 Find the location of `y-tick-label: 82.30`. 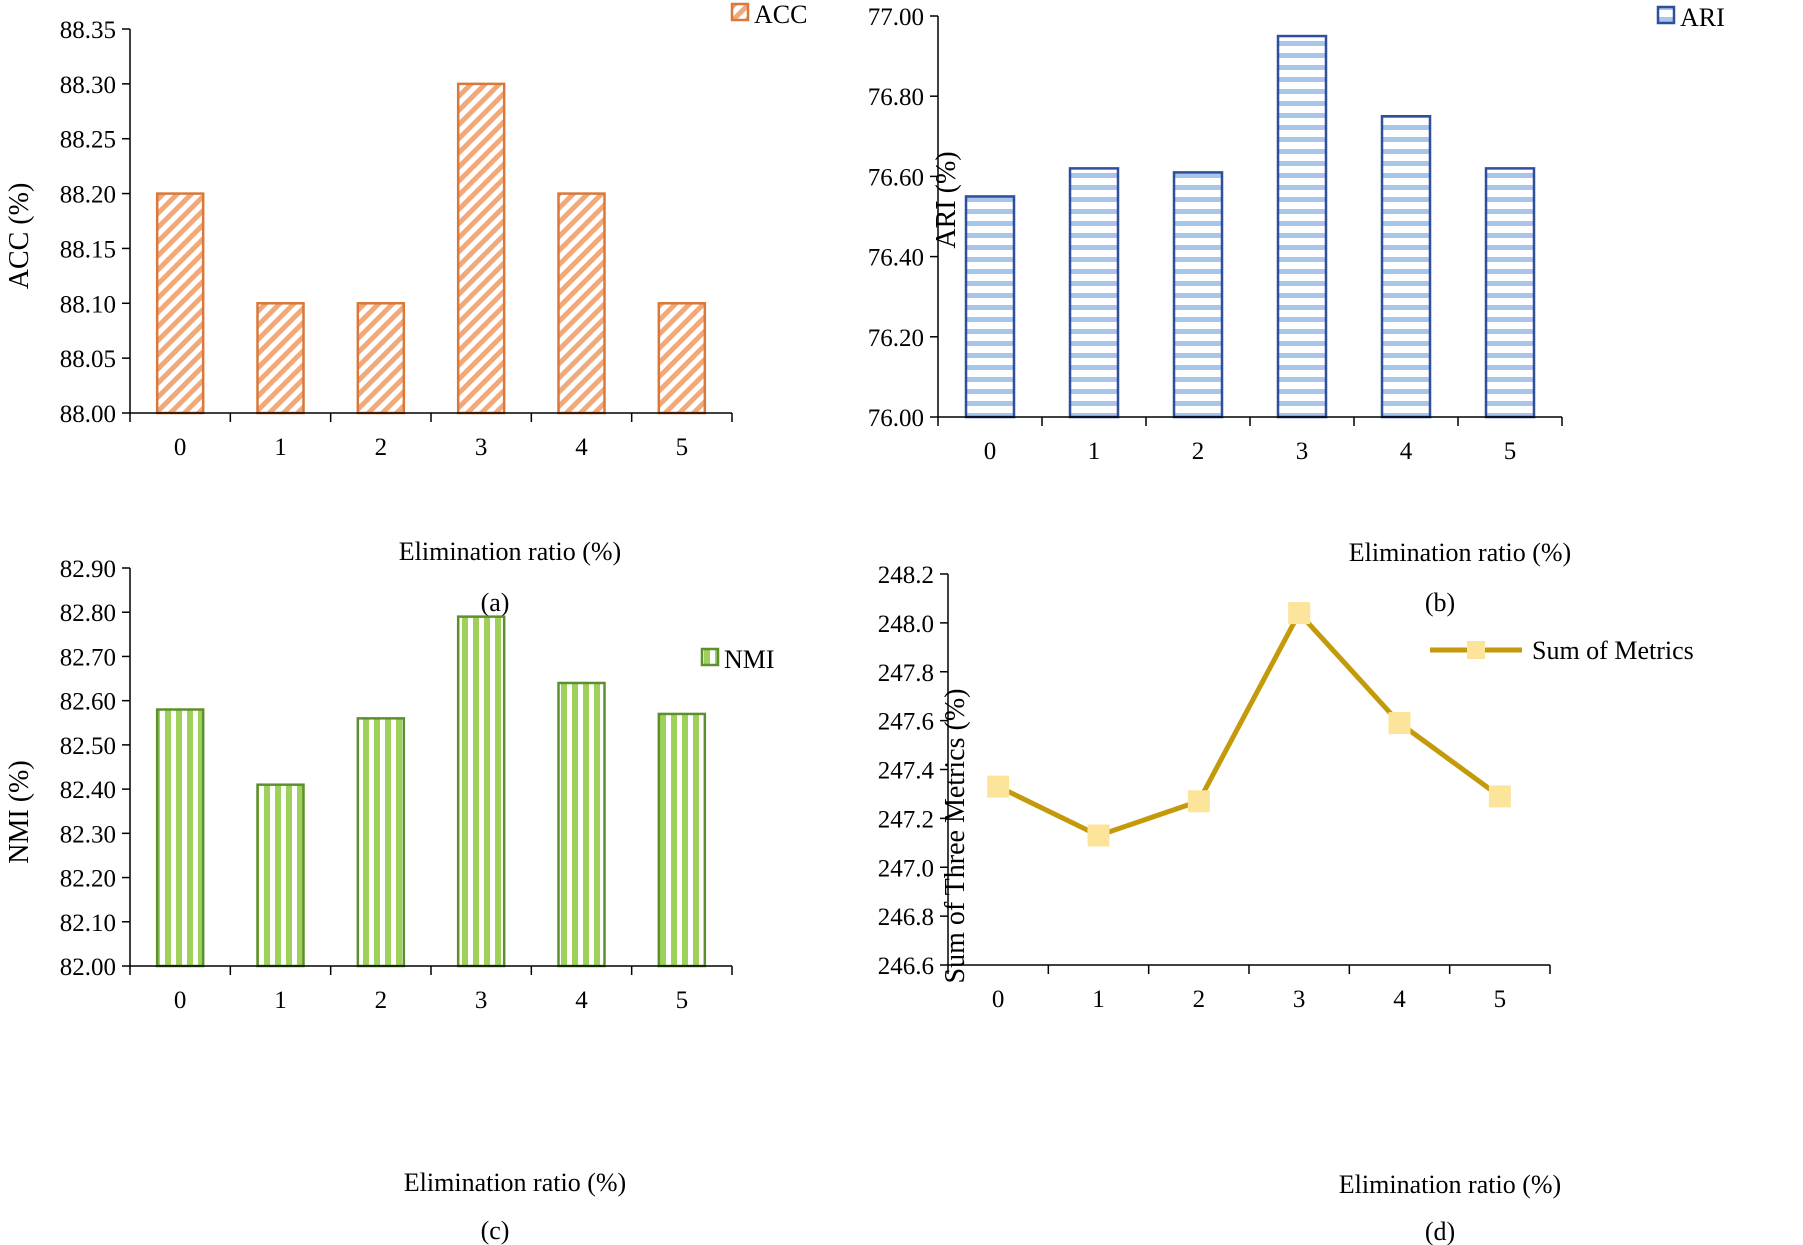

y-tick-label: 82.30 is located at coordinates (88, 834).